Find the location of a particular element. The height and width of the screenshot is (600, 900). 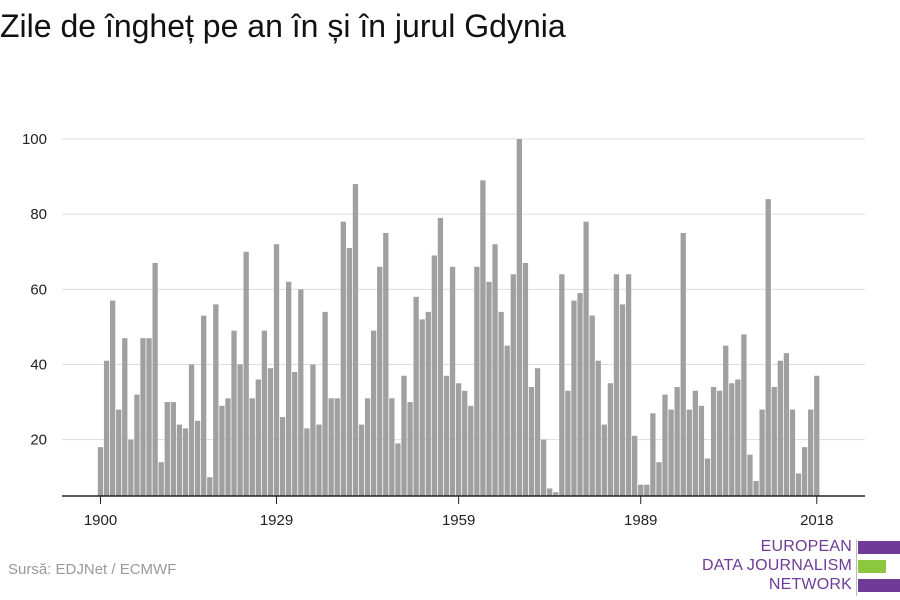

bar-1996 is located at coordinates (683, 364).